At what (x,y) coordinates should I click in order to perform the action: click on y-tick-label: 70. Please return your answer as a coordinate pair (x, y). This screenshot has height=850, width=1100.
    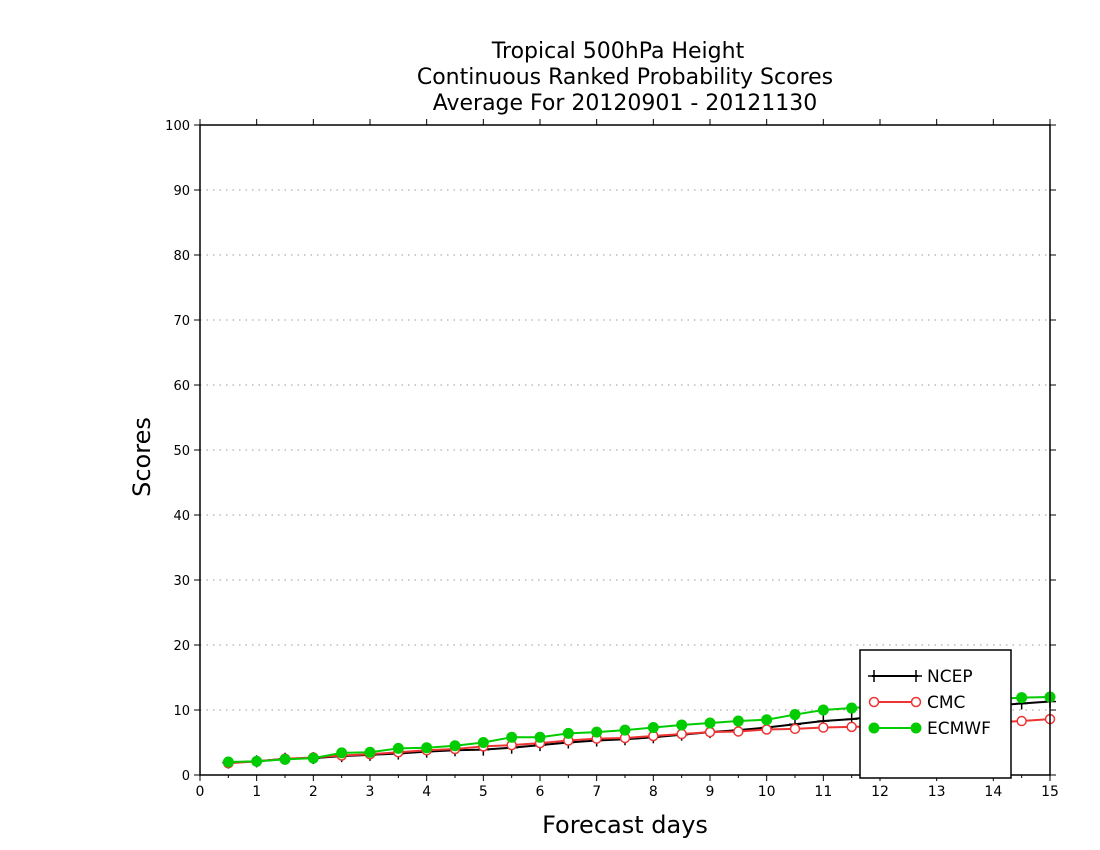
    Looking at the image, I should click on (181, 321).